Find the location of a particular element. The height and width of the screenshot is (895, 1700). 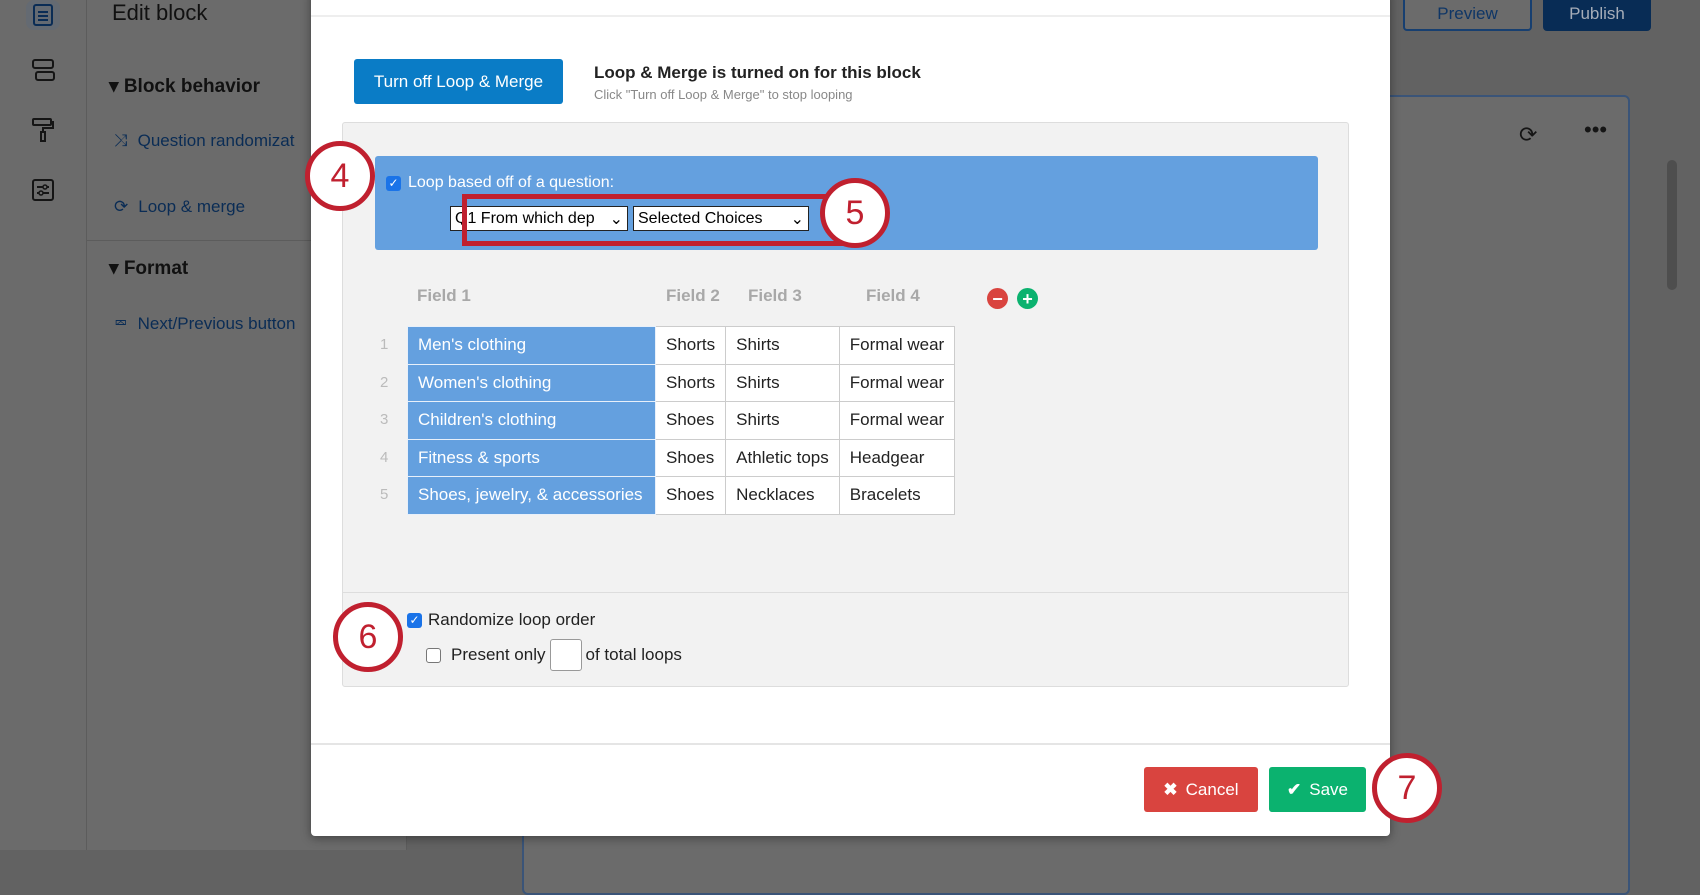

sidebar-item-question-randomization: ⤨ Question randomizat is located at coordinates (204, 140).